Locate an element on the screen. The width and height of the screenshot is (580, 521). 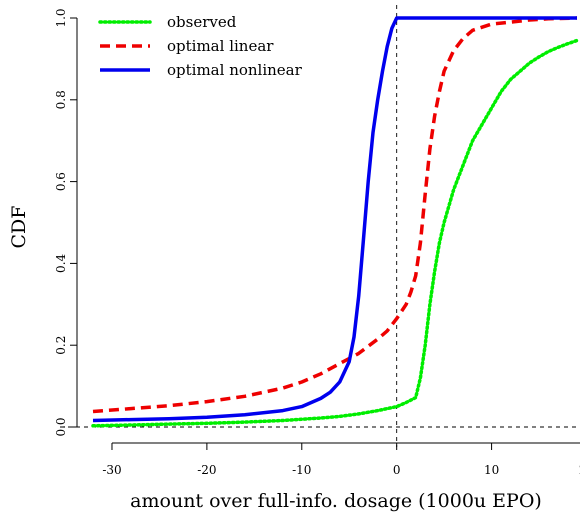
x-tick-label: -20 is located at coordinates (206, 470).